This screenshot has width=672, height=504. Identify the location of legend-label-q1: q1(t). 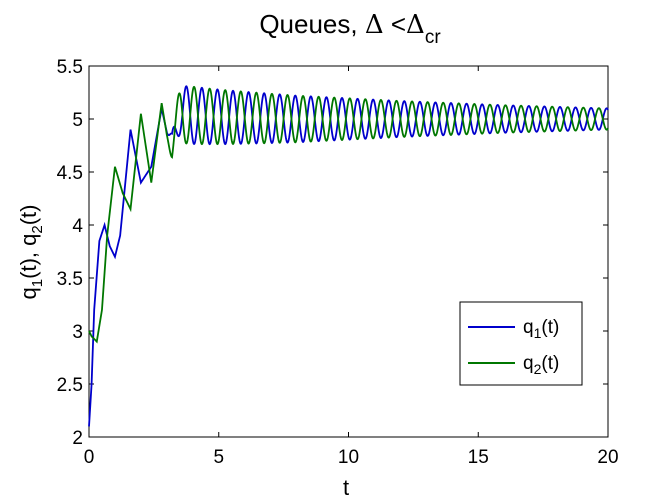
(541, 329).